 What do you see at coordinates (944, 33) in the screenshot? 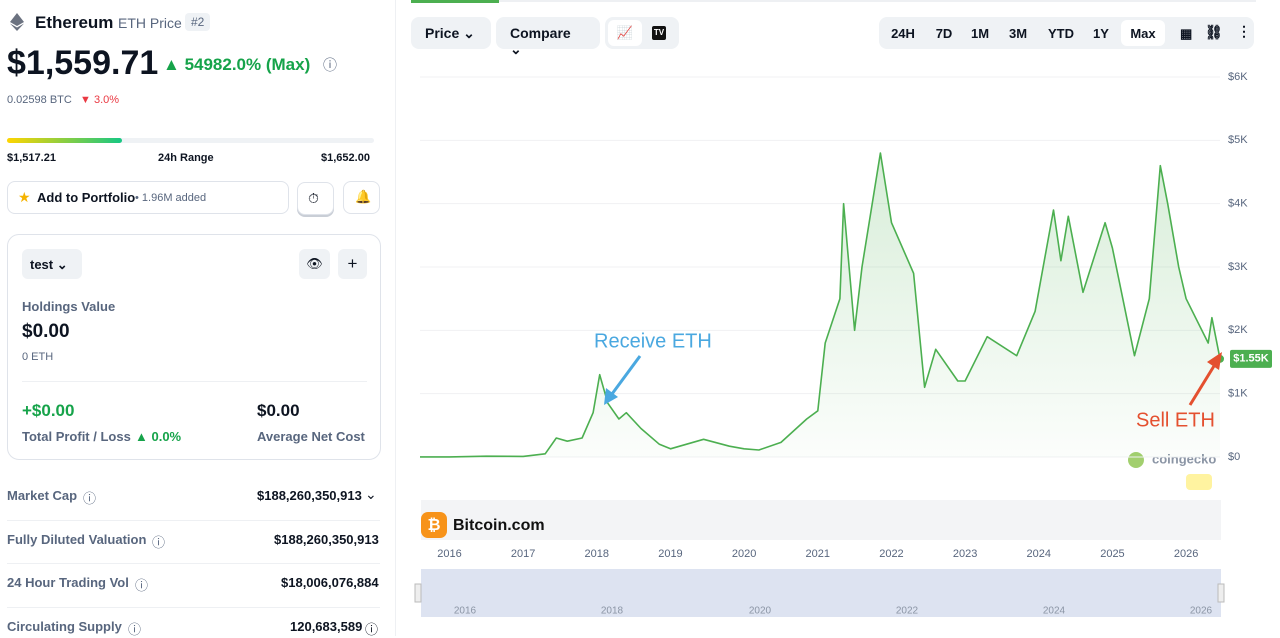
I see `range-button: 7D` at bounding box center [944, 33].